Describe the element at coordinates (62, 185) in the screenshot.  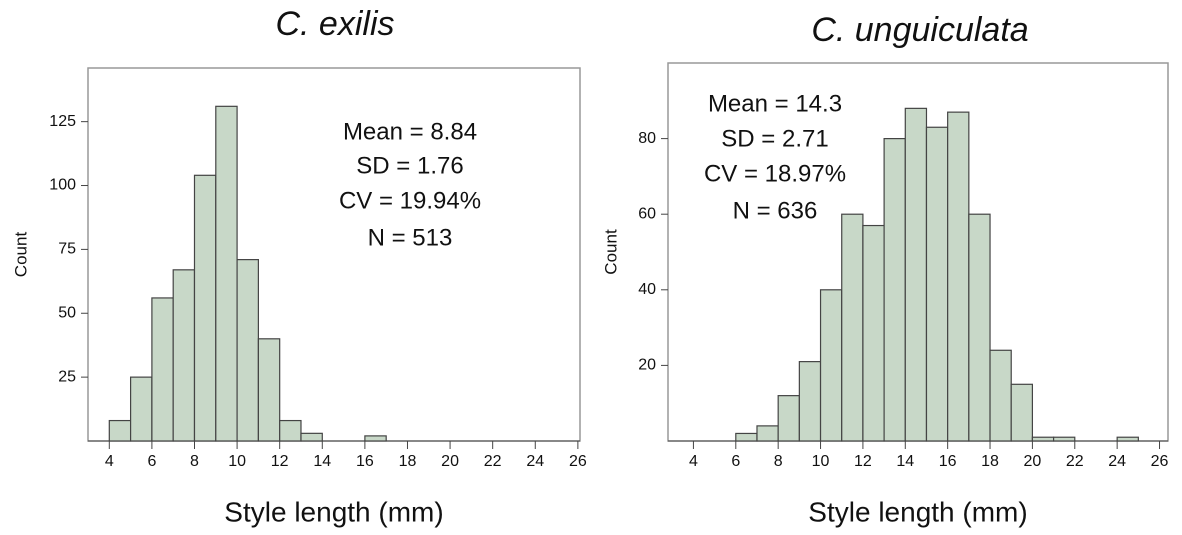
I see `y-tick-label: 100` at that location.